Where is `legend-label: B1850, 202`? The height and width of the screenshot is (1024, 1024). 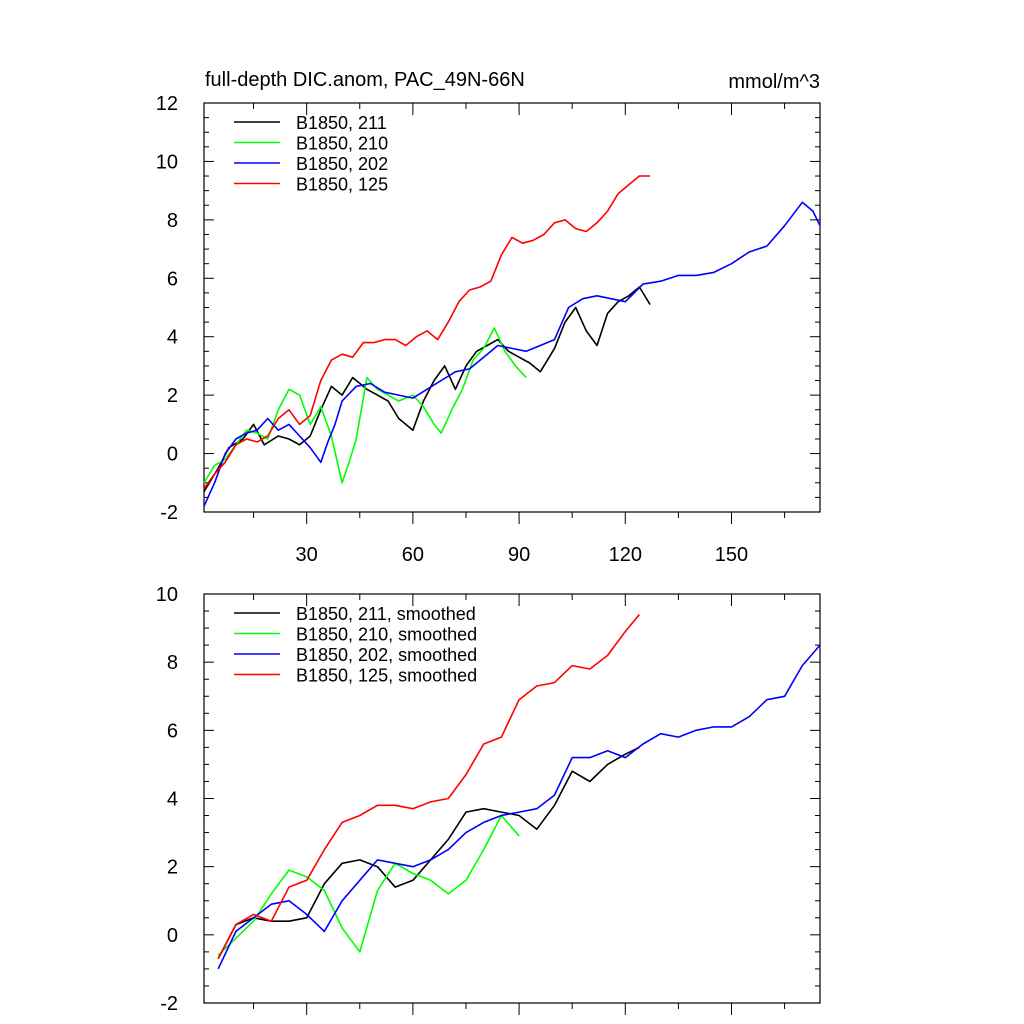
legend-label: B1850, 202 is located at coordinates (342, 164).